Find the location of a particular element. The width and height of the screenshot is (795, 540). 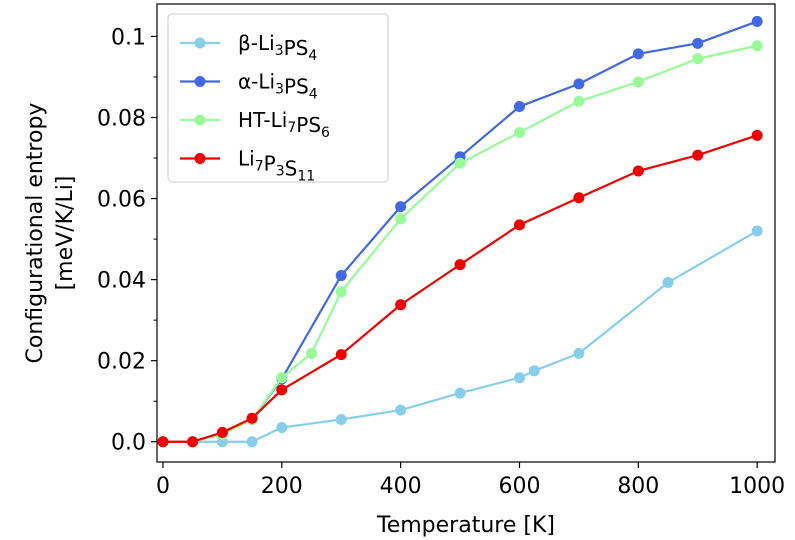

y-tick-label: 0.0 is located at coordinates (128, 443).